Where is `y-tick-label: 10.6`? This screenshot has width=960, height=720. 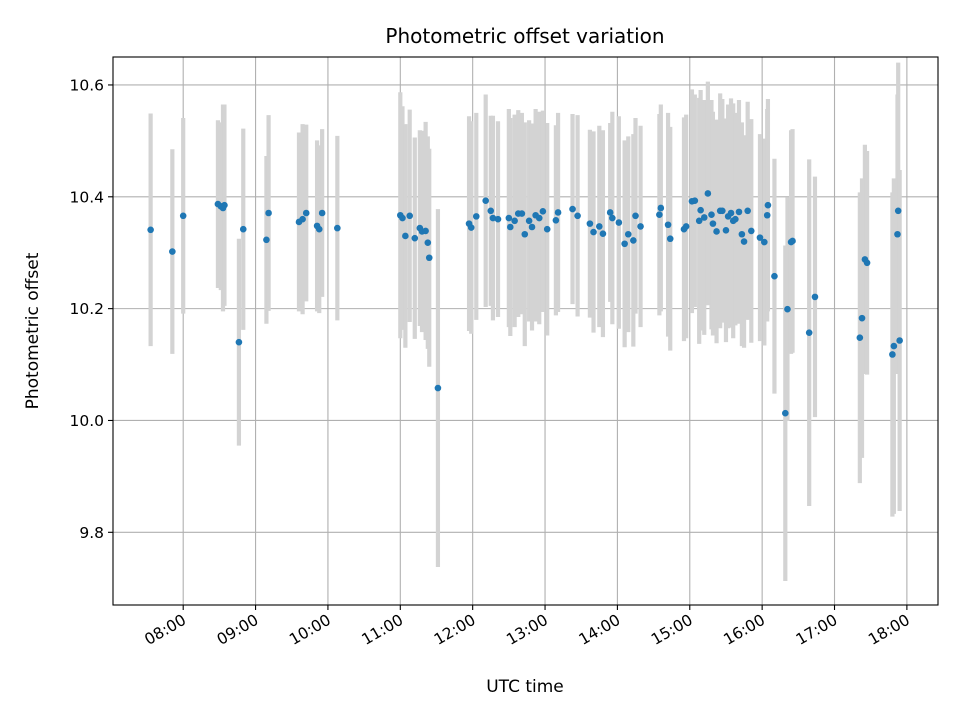
y-tick-label: 10.6 is located at coordinates (86, 85).